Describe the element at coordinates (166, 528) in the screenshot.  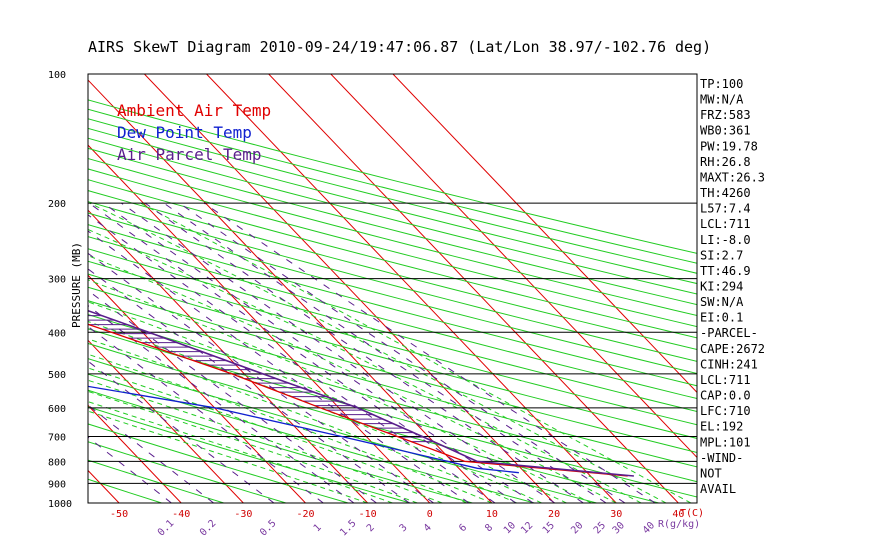
I see `mixing-ratio-tick-label: 0.1` at that location.